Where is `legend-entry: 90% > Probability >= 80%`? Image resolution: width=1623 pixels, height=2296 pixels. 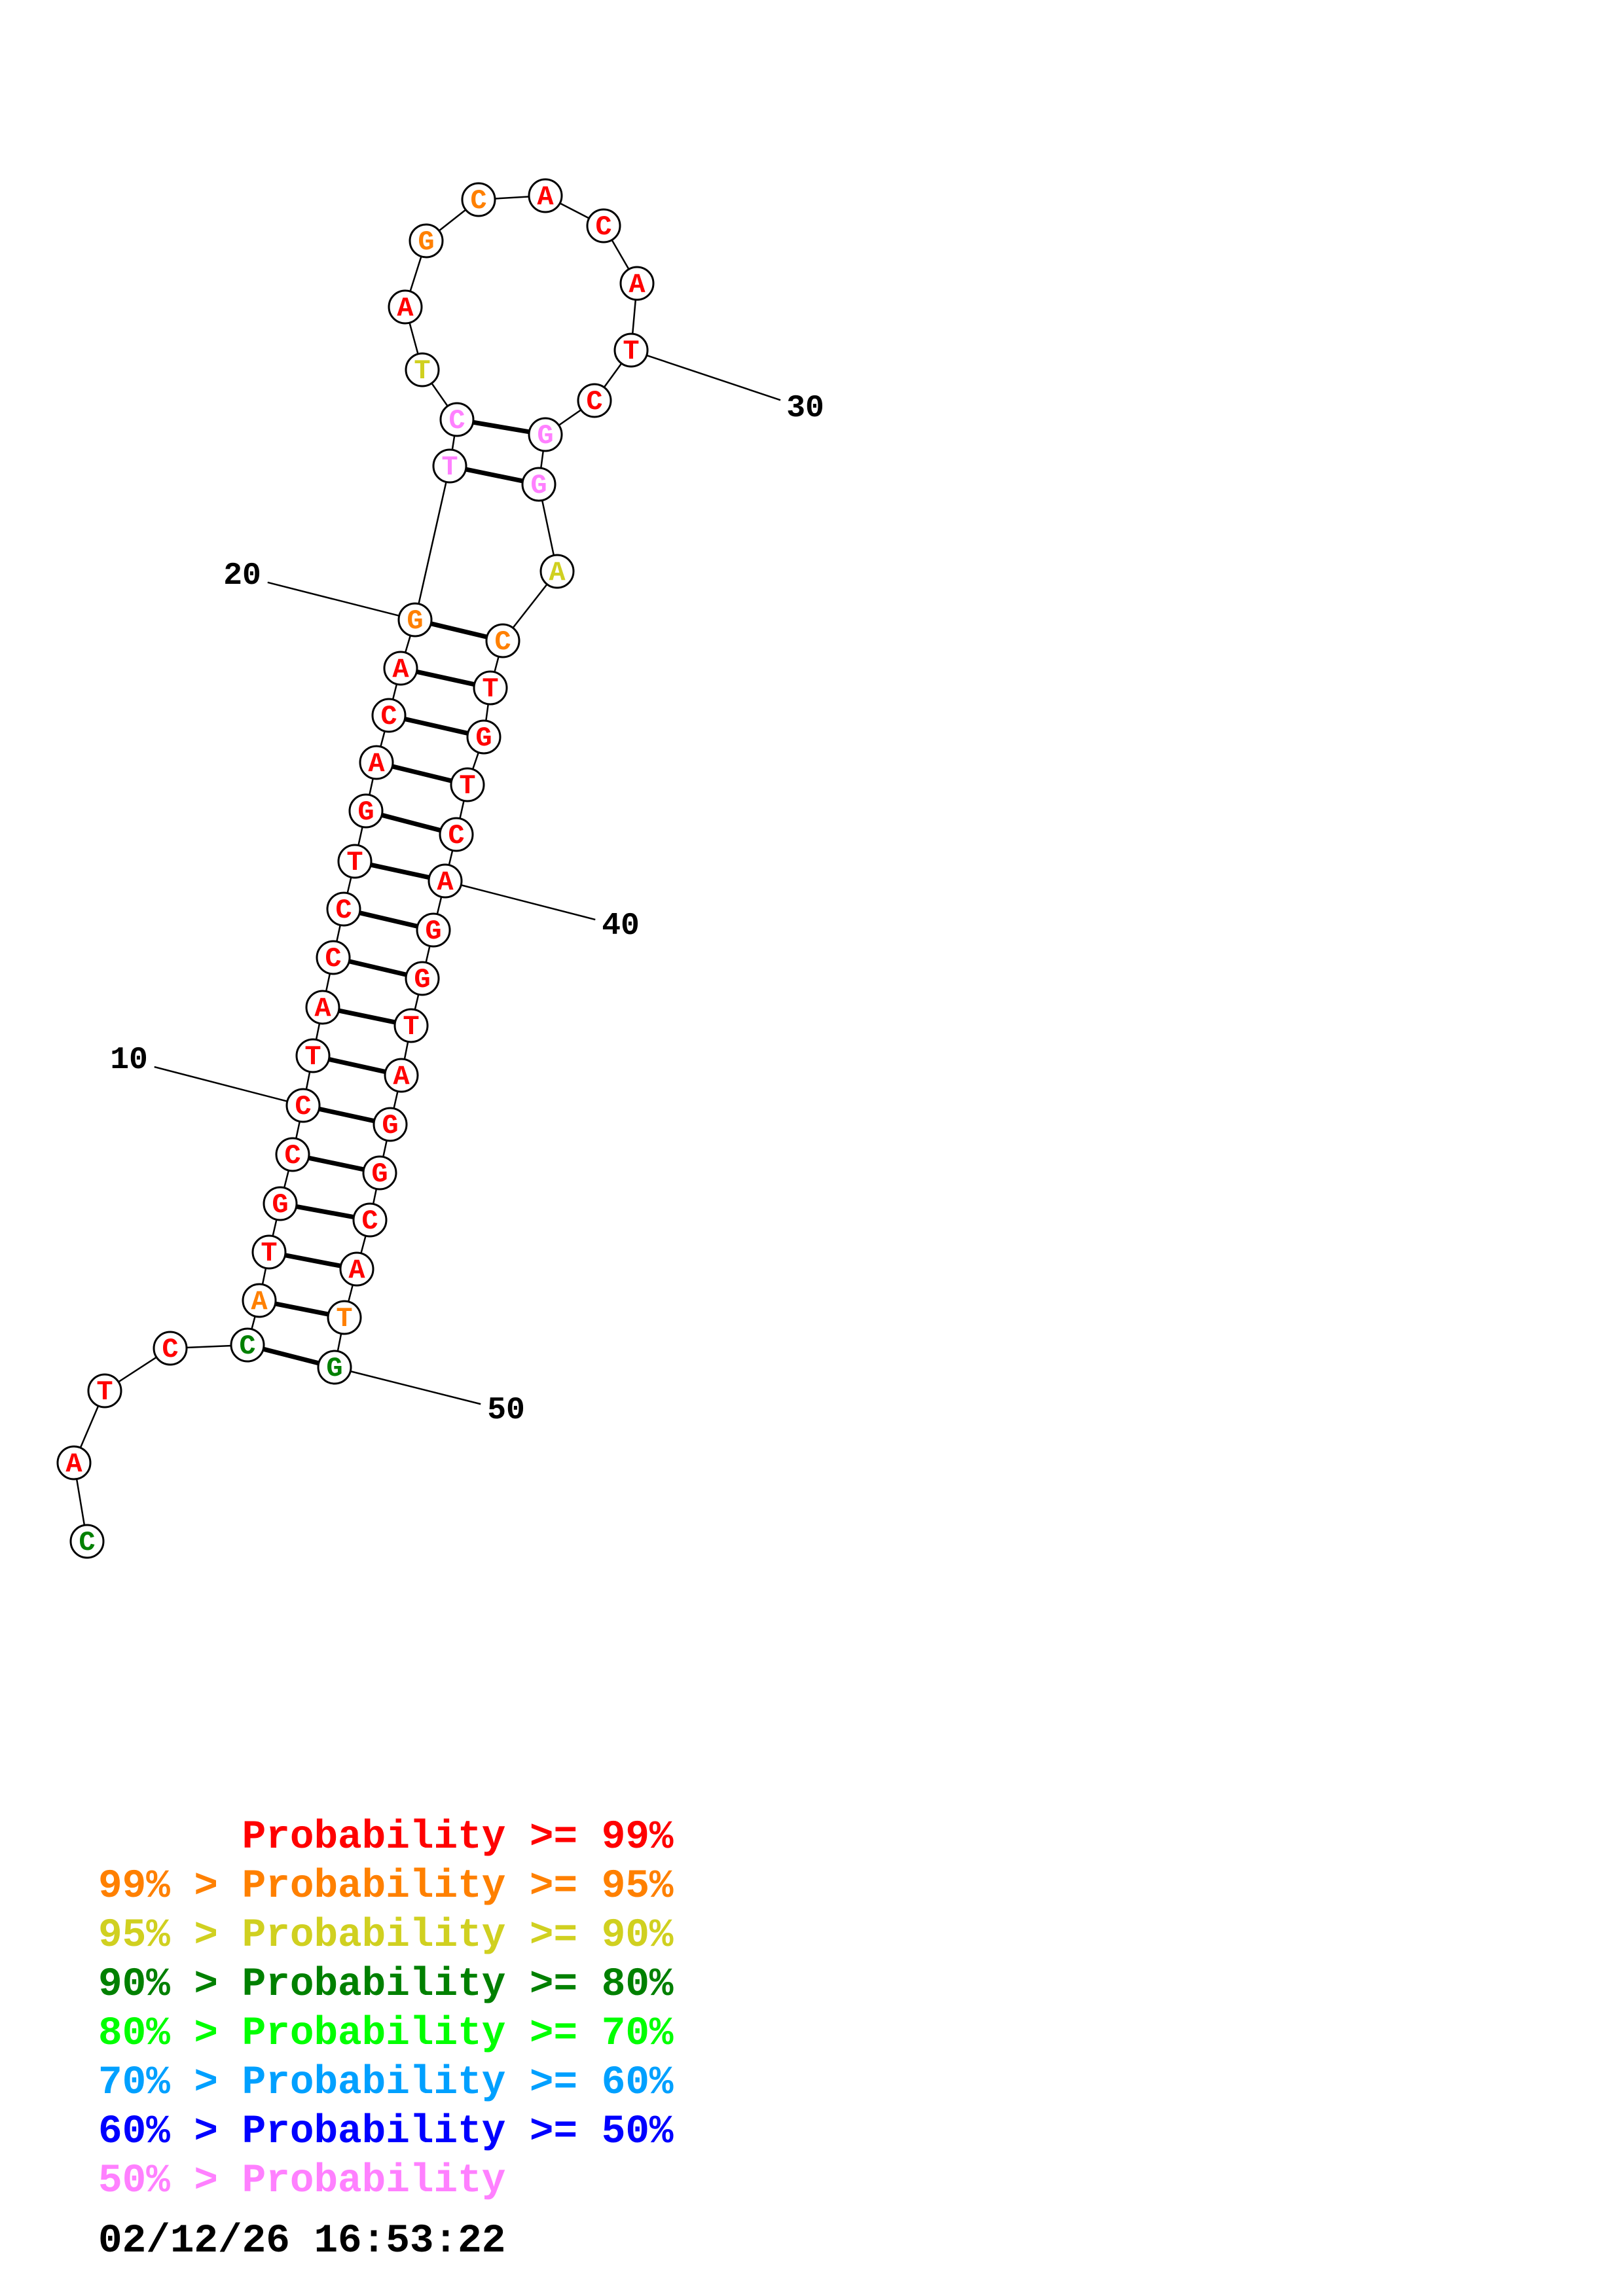 legend-entry: 90% > Probability >= 80% is located at coordinates (386, 1984).